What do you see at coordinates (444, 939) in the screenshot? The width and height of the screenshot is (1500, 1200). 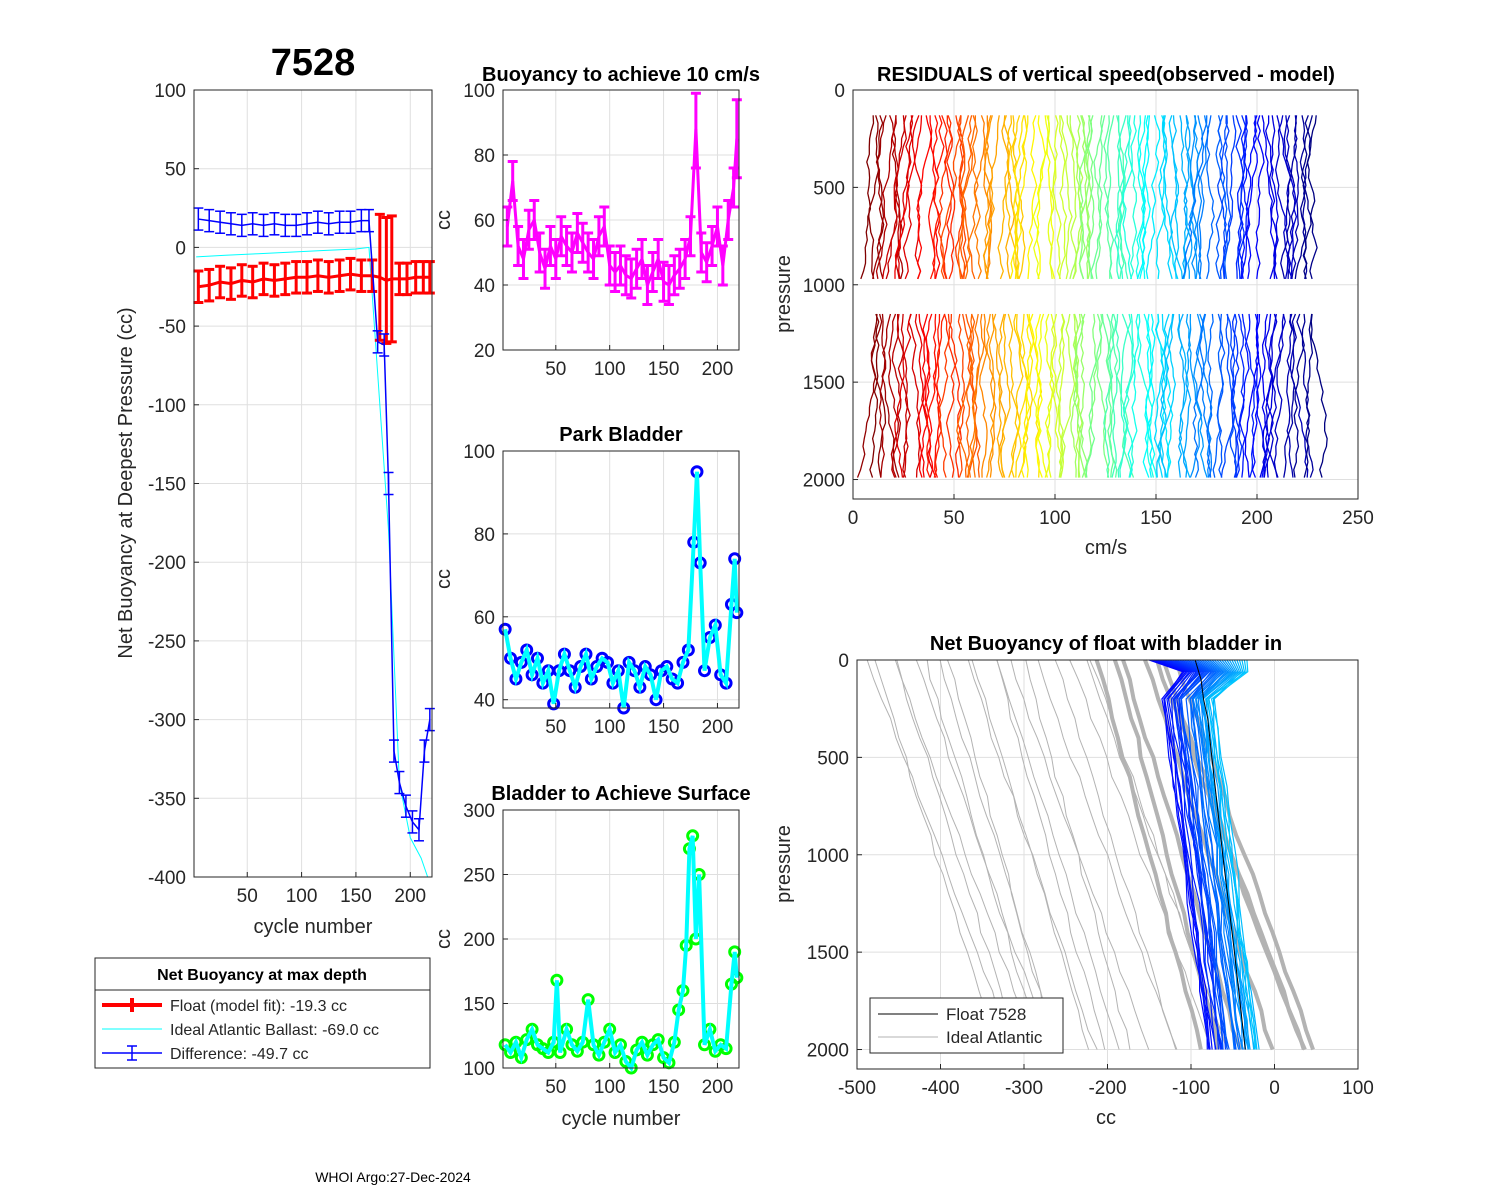 I see `bladder-surface-ylabel: cc` at bounding box center [444, 939].